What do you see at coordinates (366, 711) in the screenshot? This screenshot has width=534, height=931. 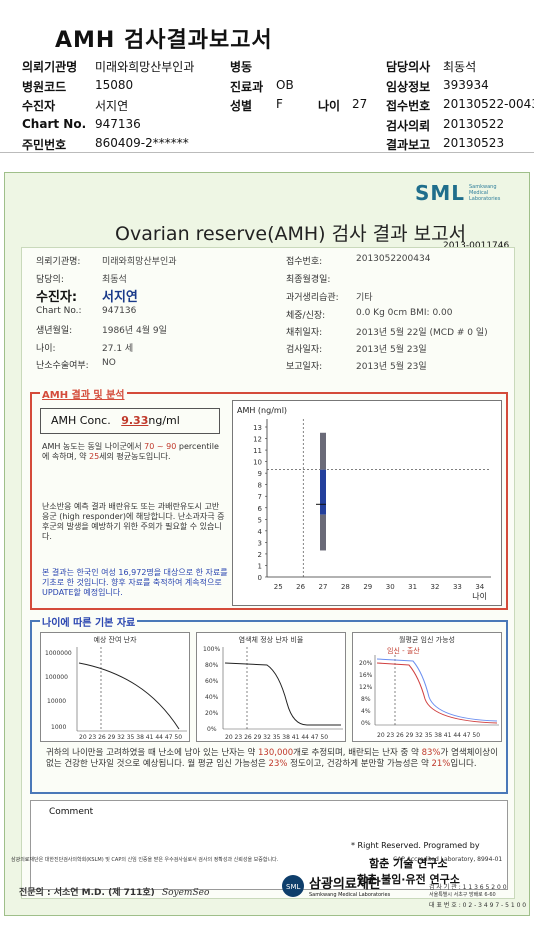 I see `svg-text: 4%` at bounding box center [366, 711].